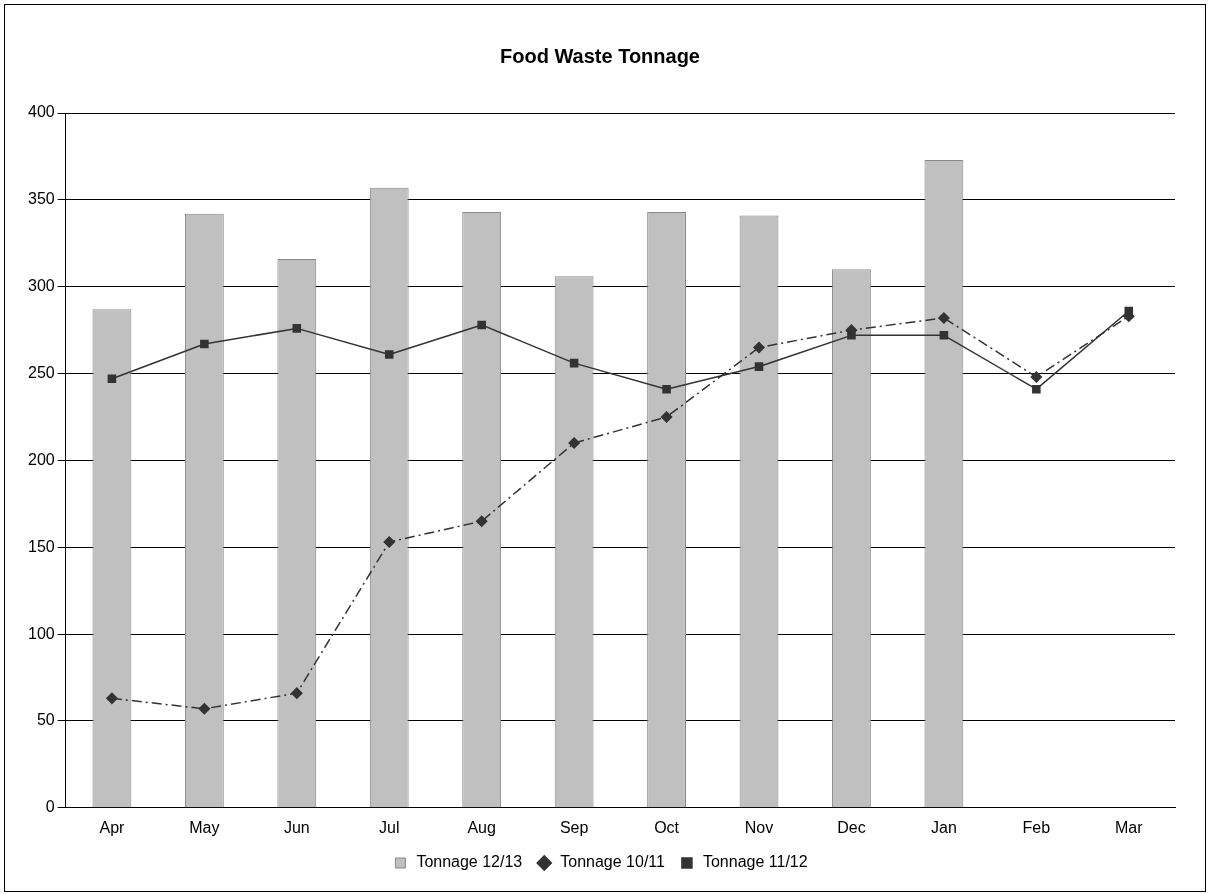 This screenshot has width=1212, height=894. Describe the element at coordinates (41, 112) in the screenshot. I see `y-tick-label: 400` at that location.